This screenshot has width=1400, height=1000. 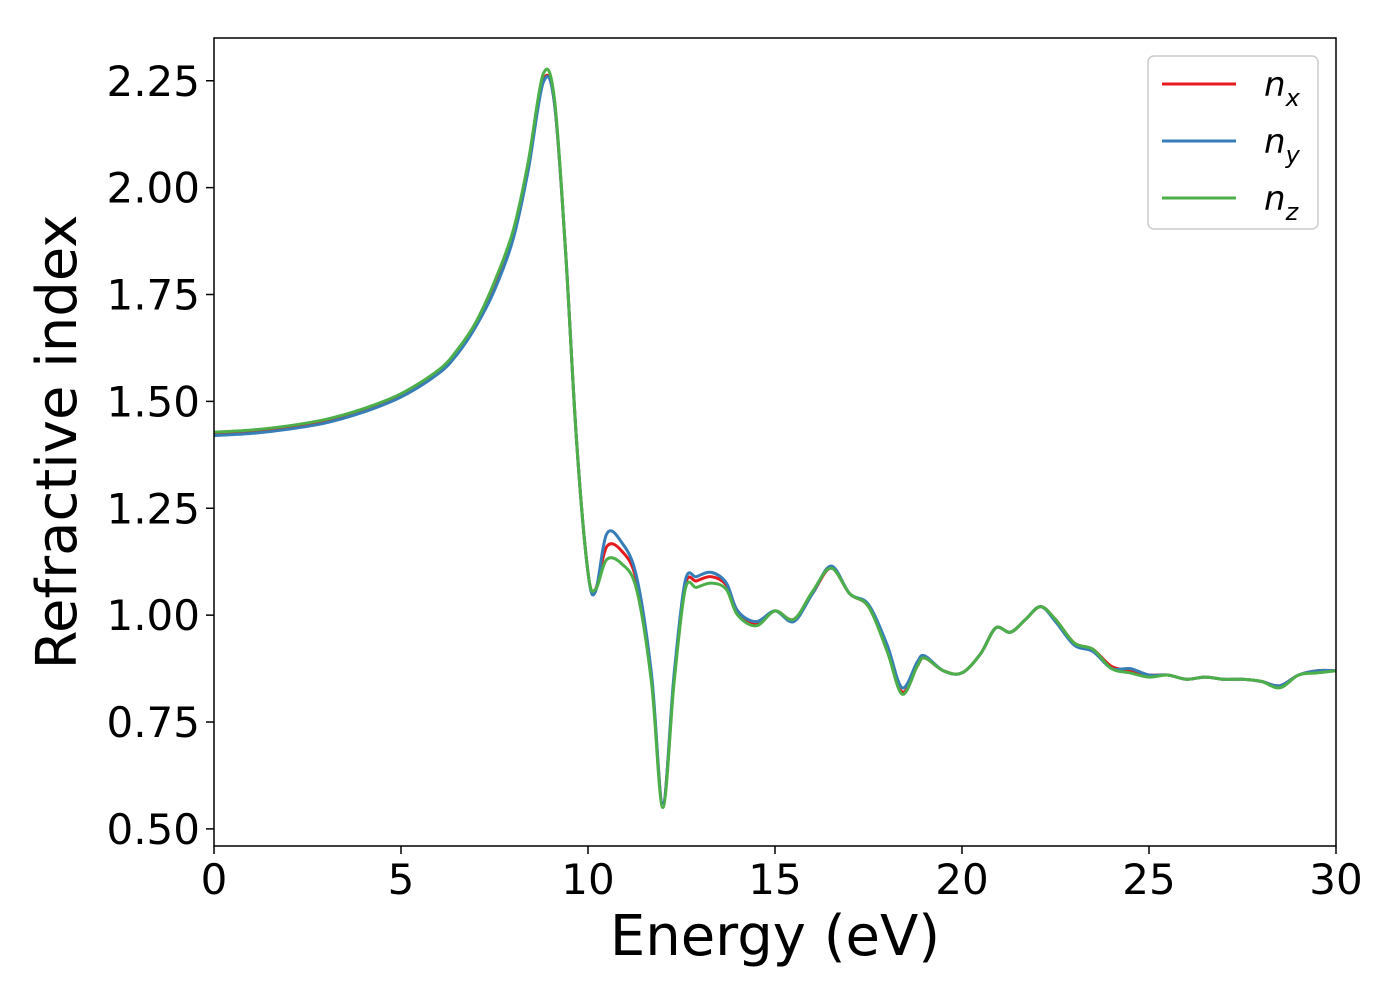 I want to click on y-tick-label: 1.75, so click(x=153, y=295).